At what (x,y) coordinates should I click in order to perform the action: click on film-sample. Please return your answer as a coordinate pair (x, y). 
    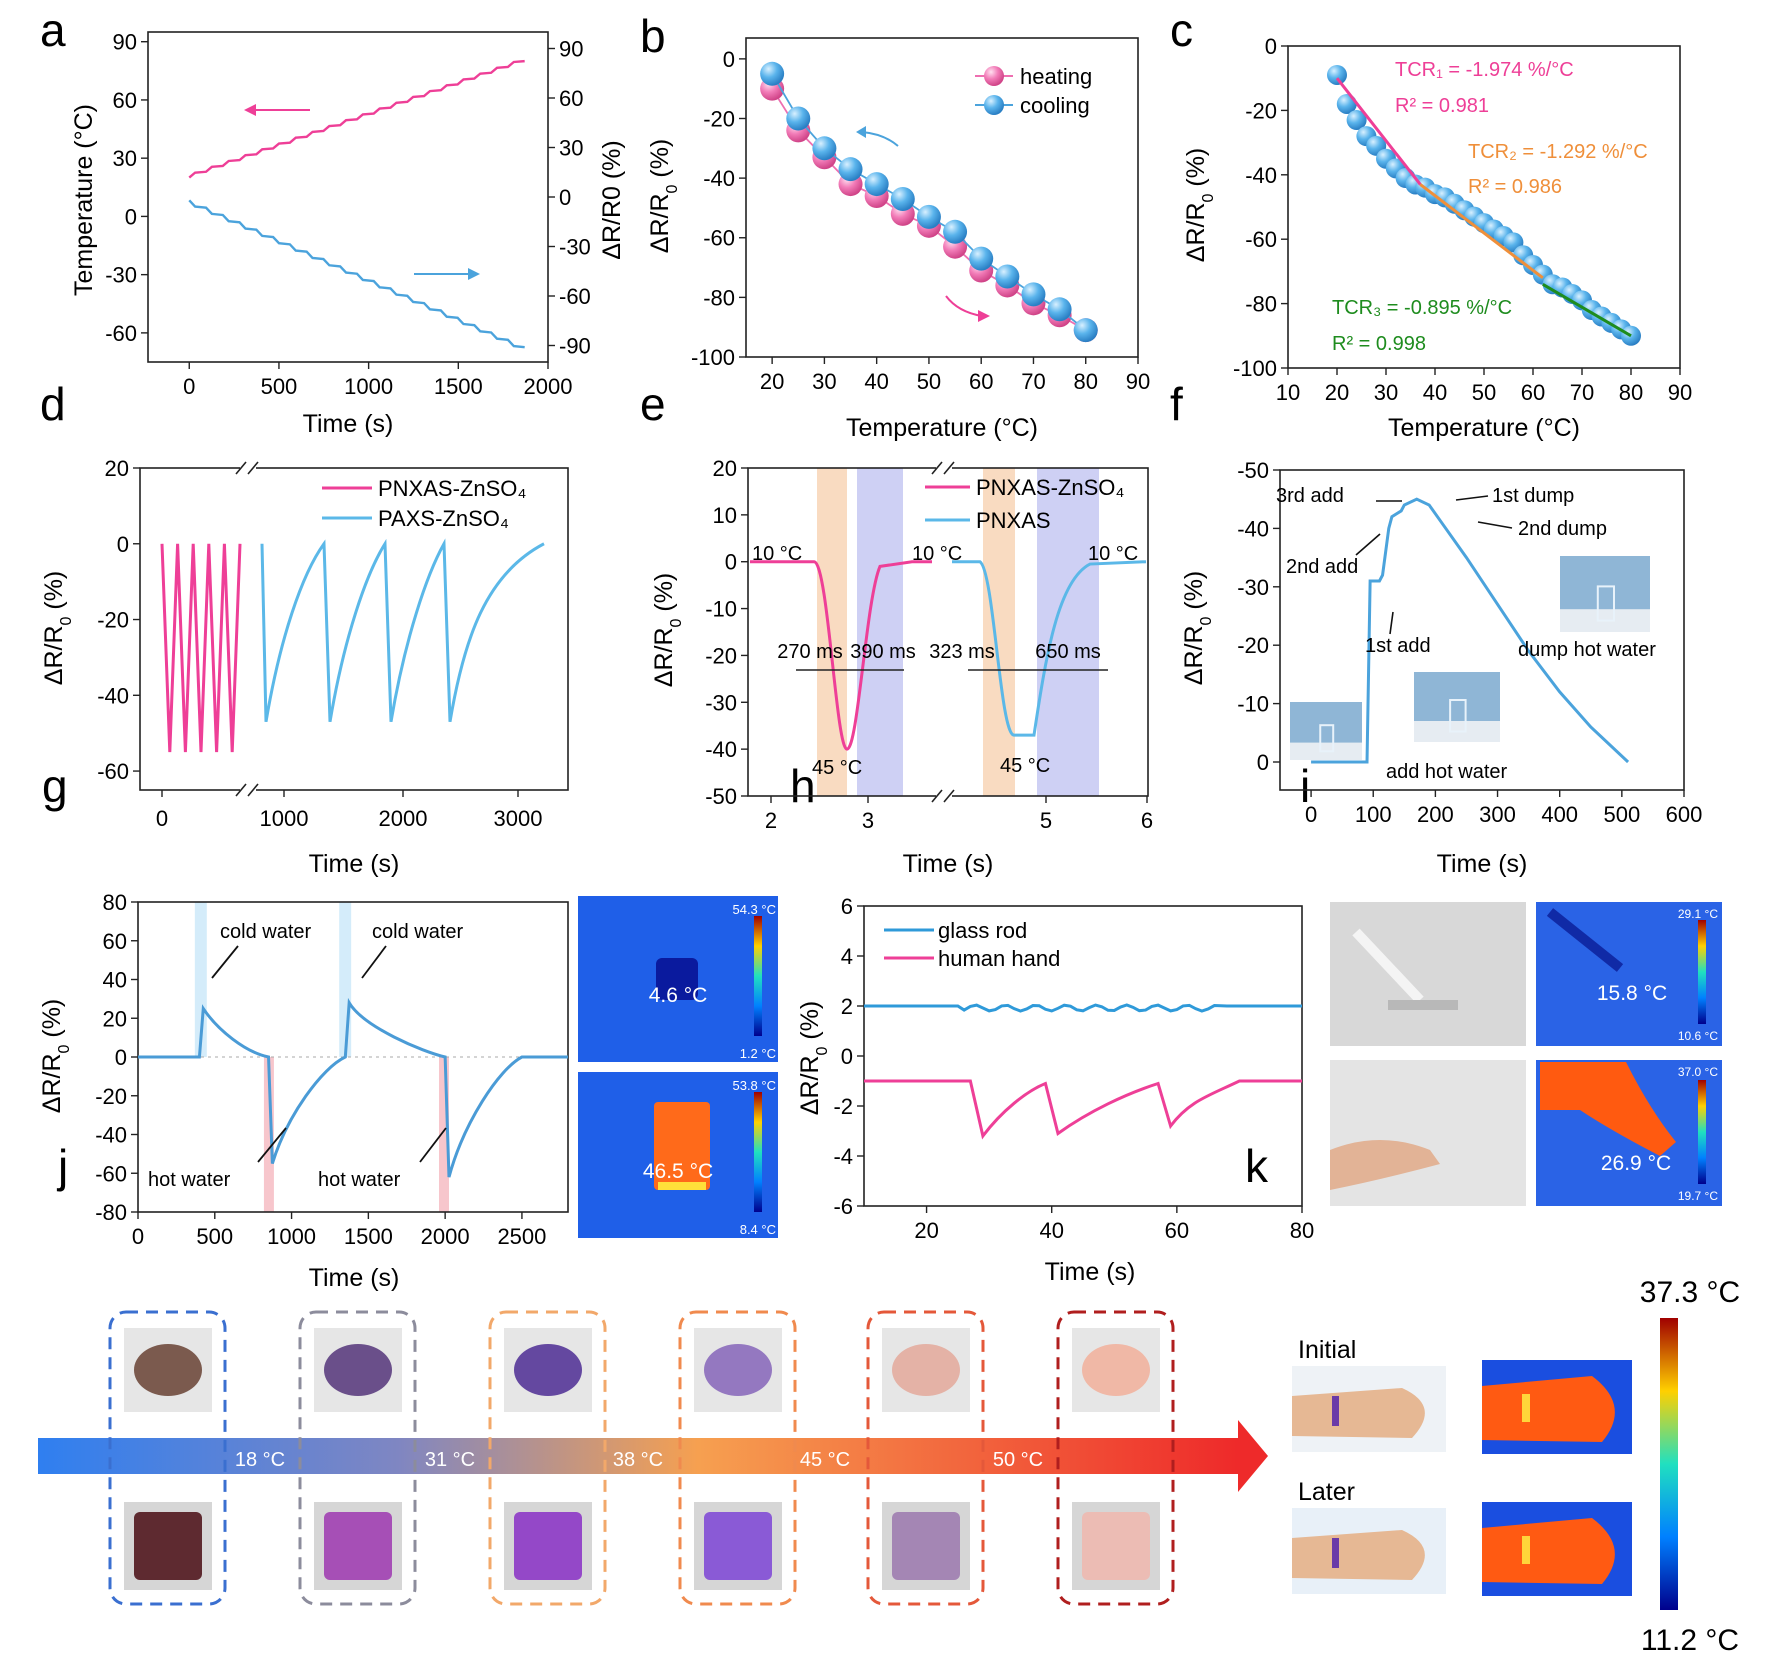
    Looking at the image, I should click on (358, 1546).